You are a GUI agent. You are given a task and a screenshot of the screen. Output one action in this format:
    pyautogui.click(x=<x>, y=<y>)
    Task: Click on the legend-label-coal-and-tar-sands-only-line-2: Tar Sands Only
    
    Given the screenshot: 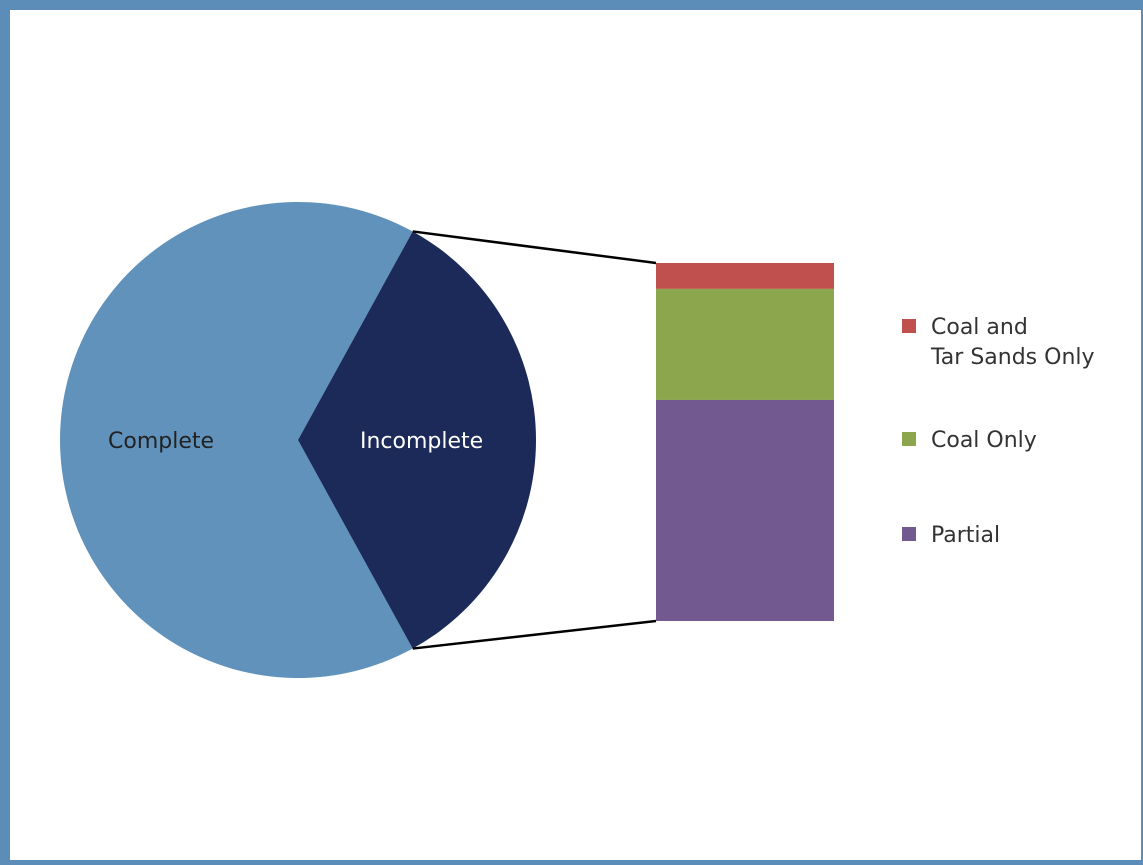 What is the action you would take?
    pyautogui.click(x=1012, y=357)
    